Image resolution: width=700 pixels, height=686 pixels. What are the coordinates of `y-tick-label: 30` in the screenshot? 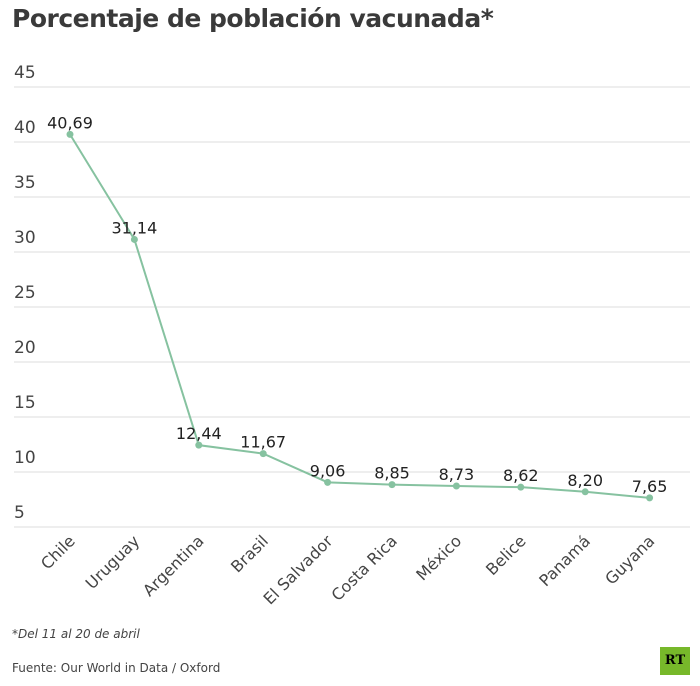 It's located at (25, 238).